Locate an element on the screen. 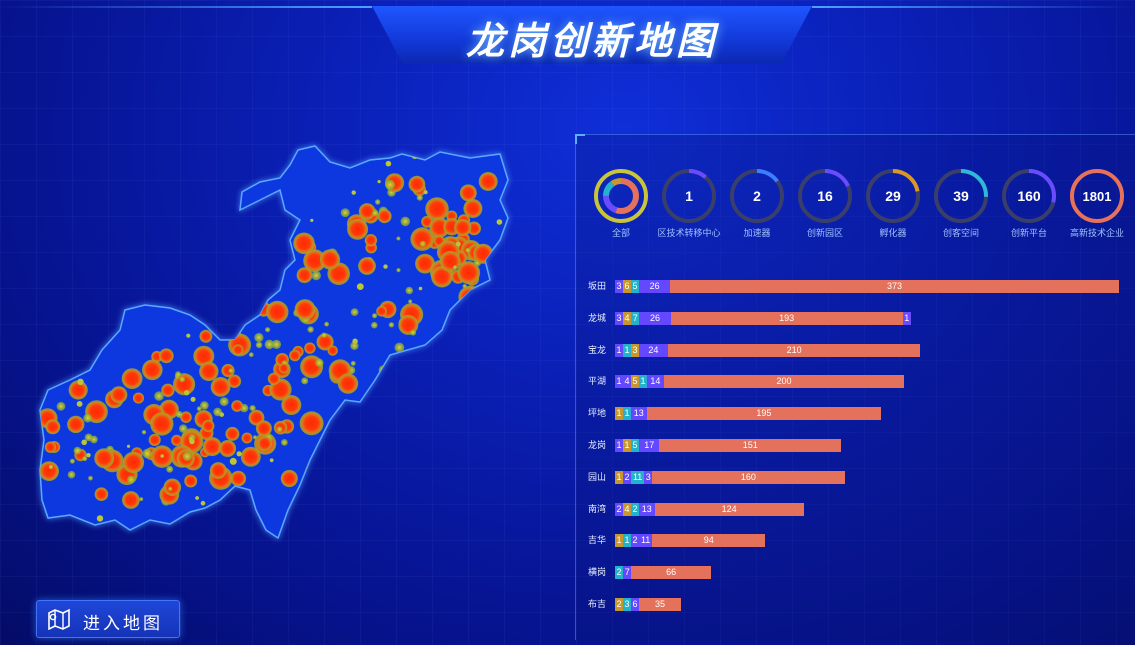 This screenshot has width=1135, height=645. category-filter: 2 加速器 is located at coordinates (757, 203).